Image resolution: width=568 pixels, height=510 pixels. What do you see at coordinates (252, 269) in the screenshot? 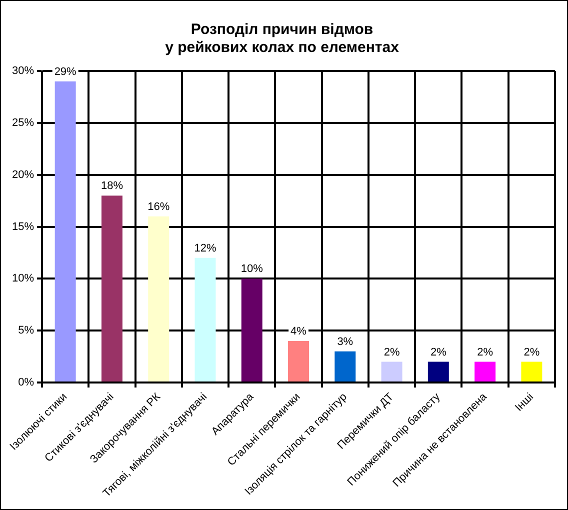
I see `data-label: 10%` at bounding box center [252, 269].